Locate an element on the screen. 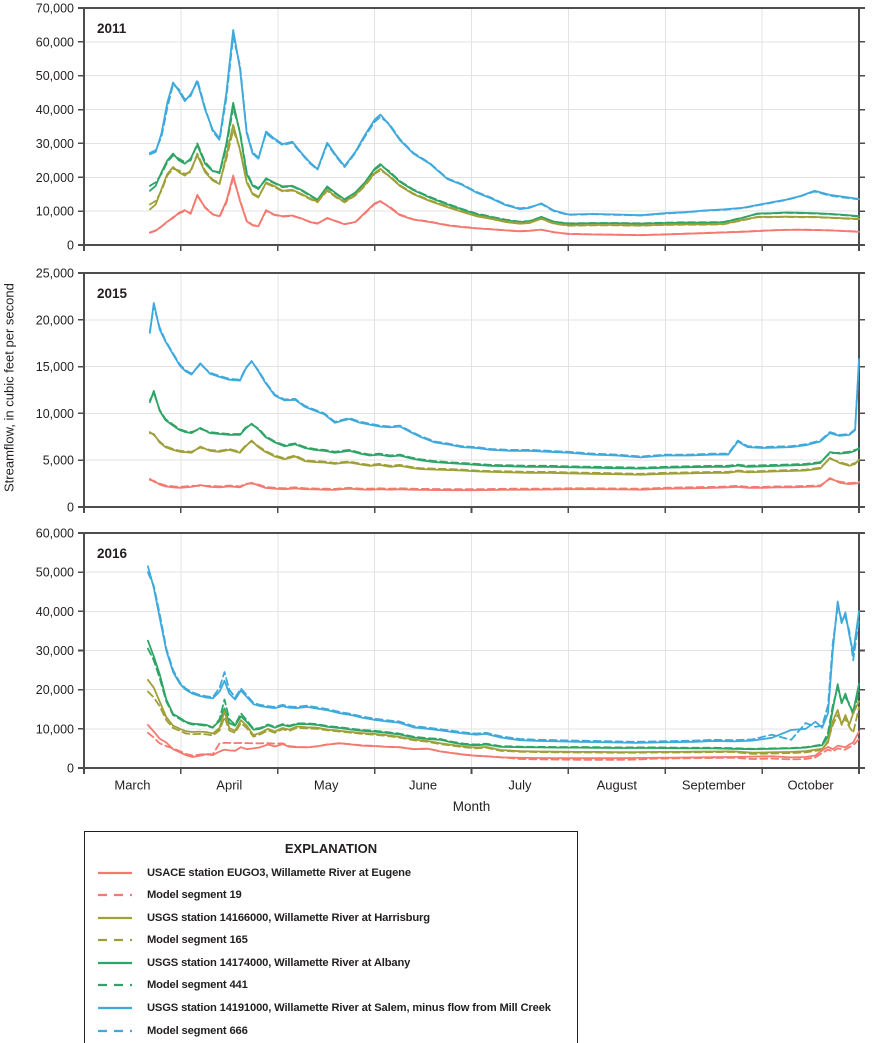 The height and width of the screenshot is (1043, 882). legend-item: Model segment 165 is located at coordinates (337, 940).